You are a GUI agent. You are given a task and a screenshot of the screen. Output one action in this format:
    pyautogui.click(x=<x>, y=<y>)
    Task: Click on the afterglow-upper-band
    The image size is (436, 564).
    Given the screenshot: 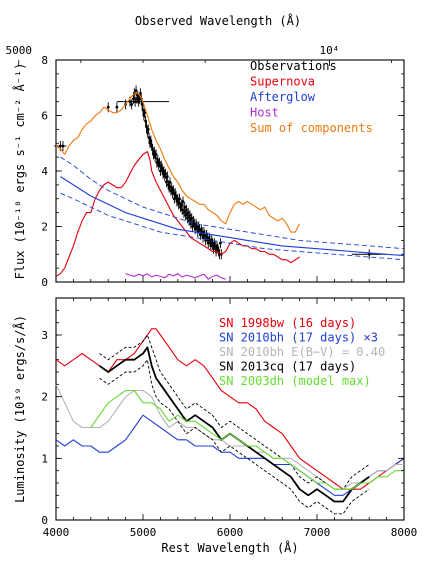 What is the action you would take?
    pyautogui.click(x=232, y=203)
    